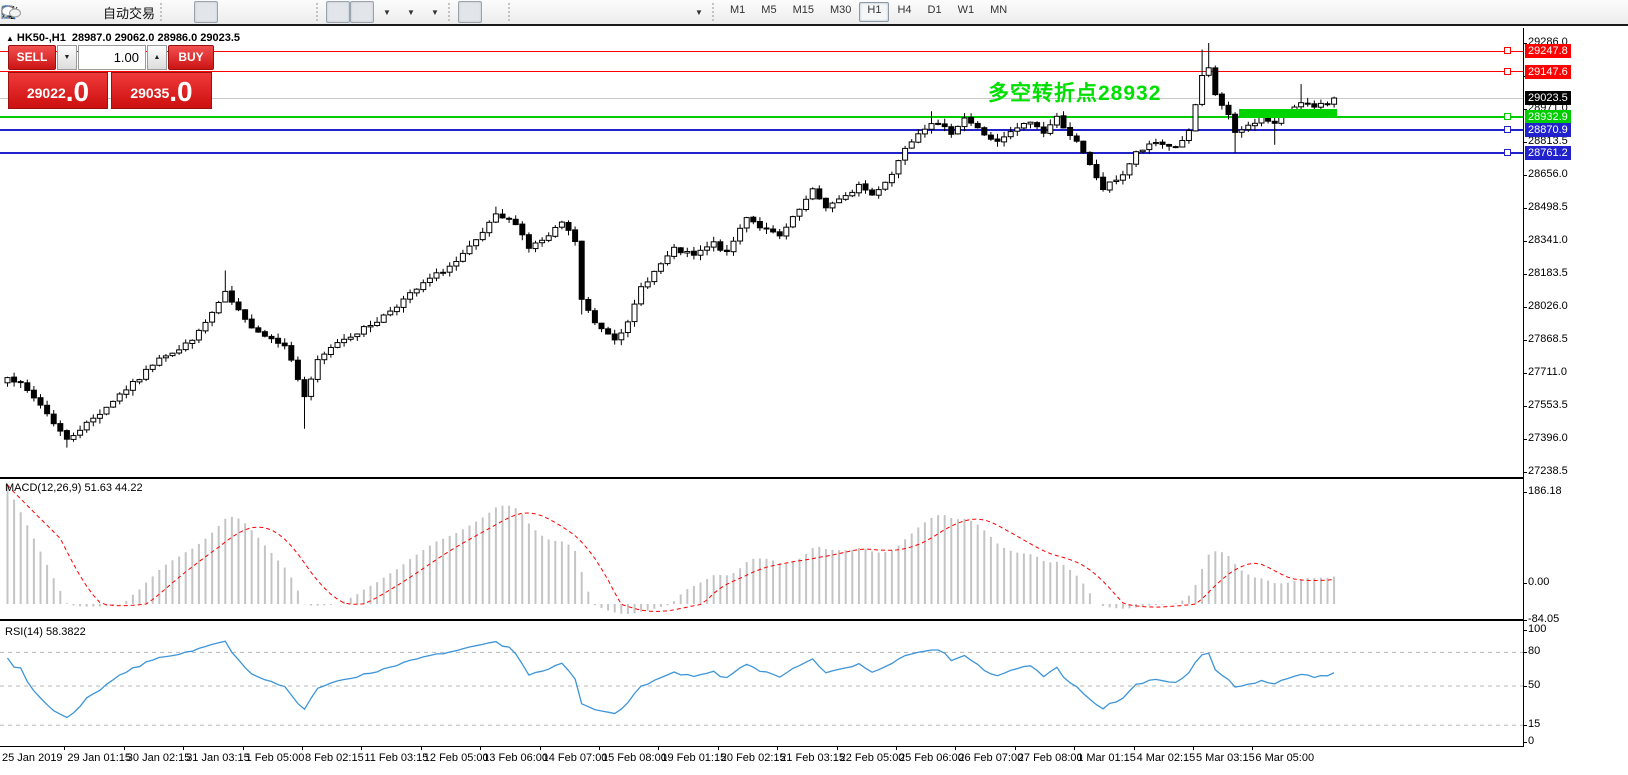 The height and width of the screenshot is (775, 1628). I want to click on bar-chart-button, so click(98, 12).